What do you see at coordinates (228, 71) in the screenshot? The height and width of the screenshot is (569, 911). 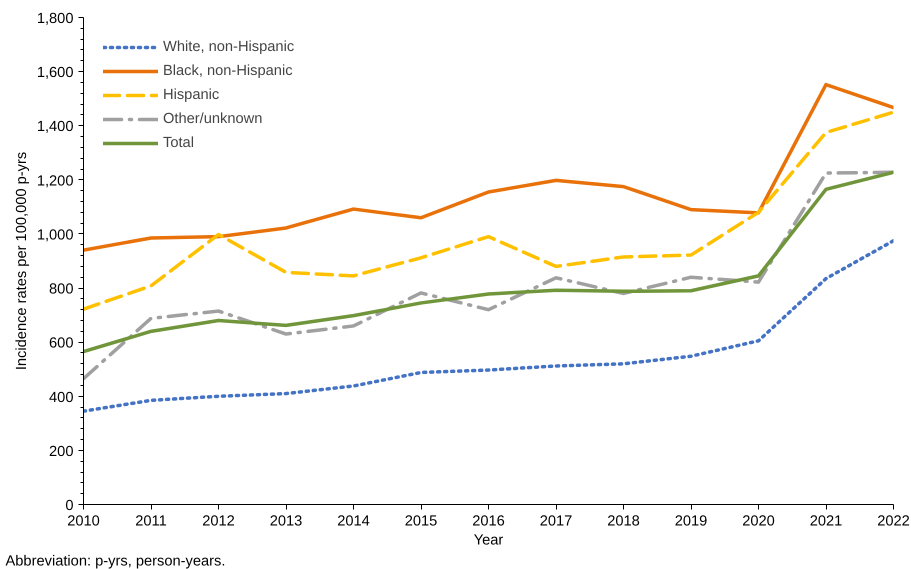 I see `legend-label: Black, non-Hispanic` at bounding box center [228, 71].